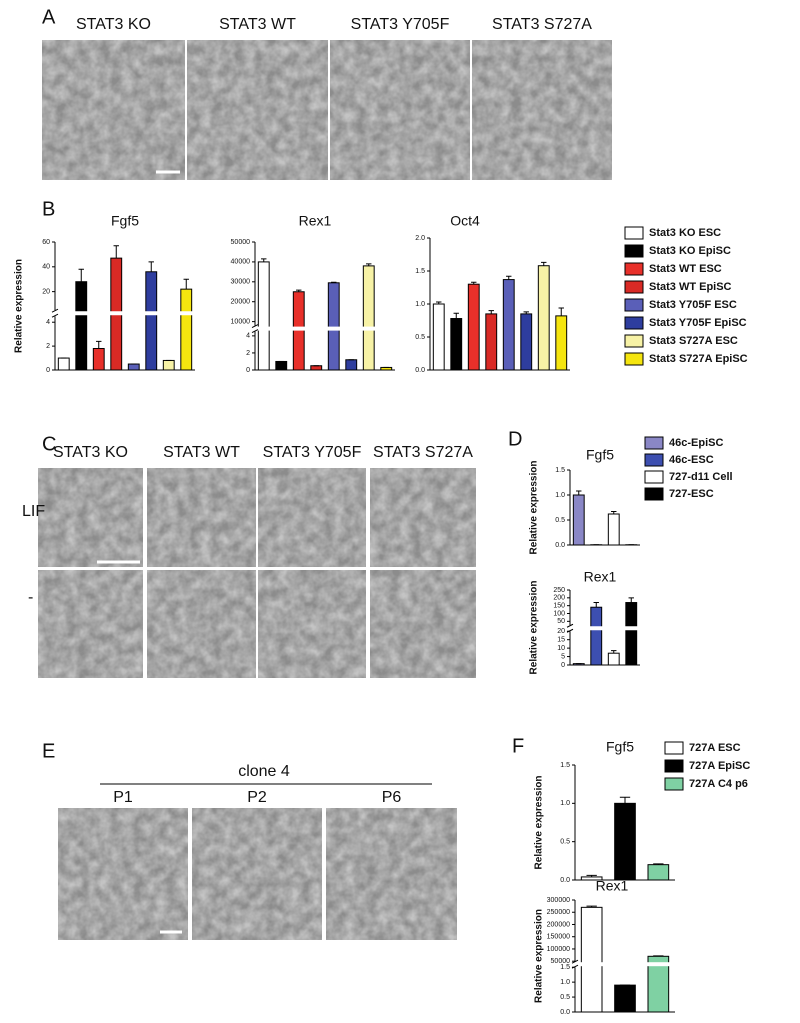 This screenshot has width=800, height=1023. What do you see at coordinates (561, 961) in the screenshot?
I see `y-tick-label: 50000` at bounding box center [561, 961].